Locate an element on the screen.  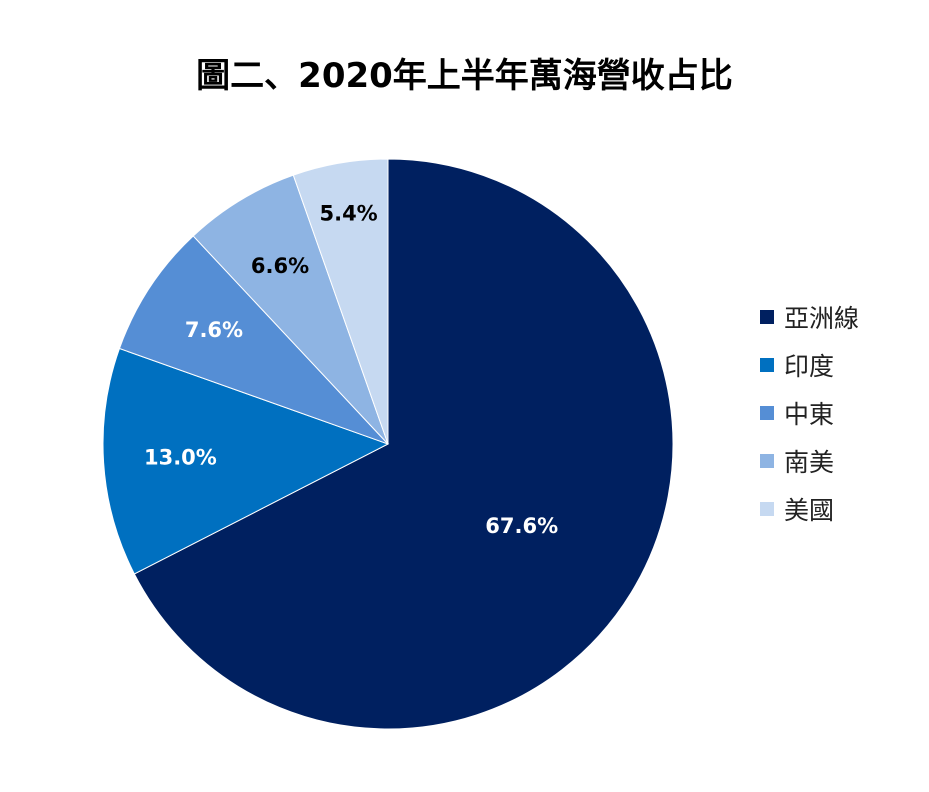
legend-item-usa: 美國 is located at coordinates (809, 509).